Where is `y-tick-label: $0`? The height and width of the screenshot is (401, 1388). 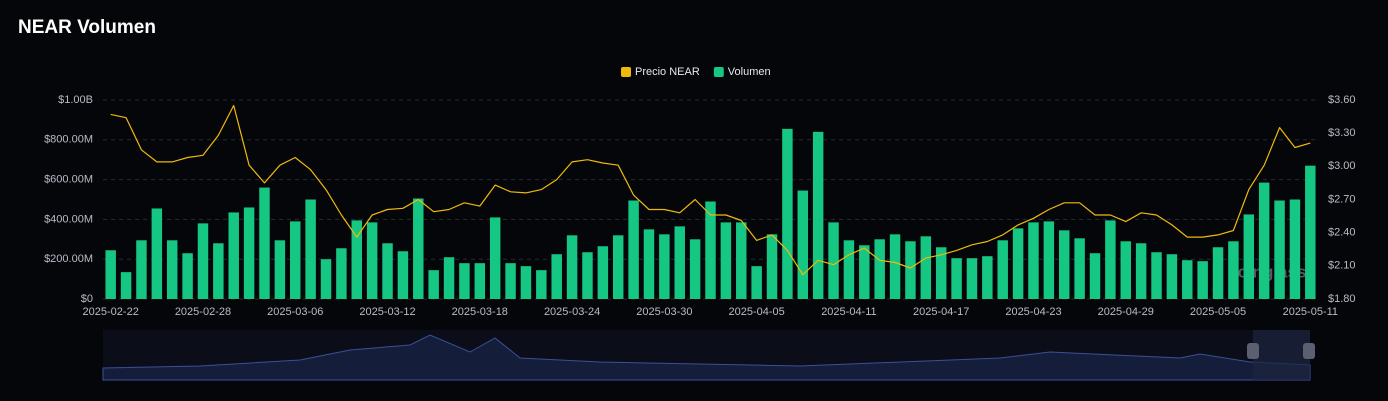 y-tick-label: $0 is located at coordinates (87, 299).